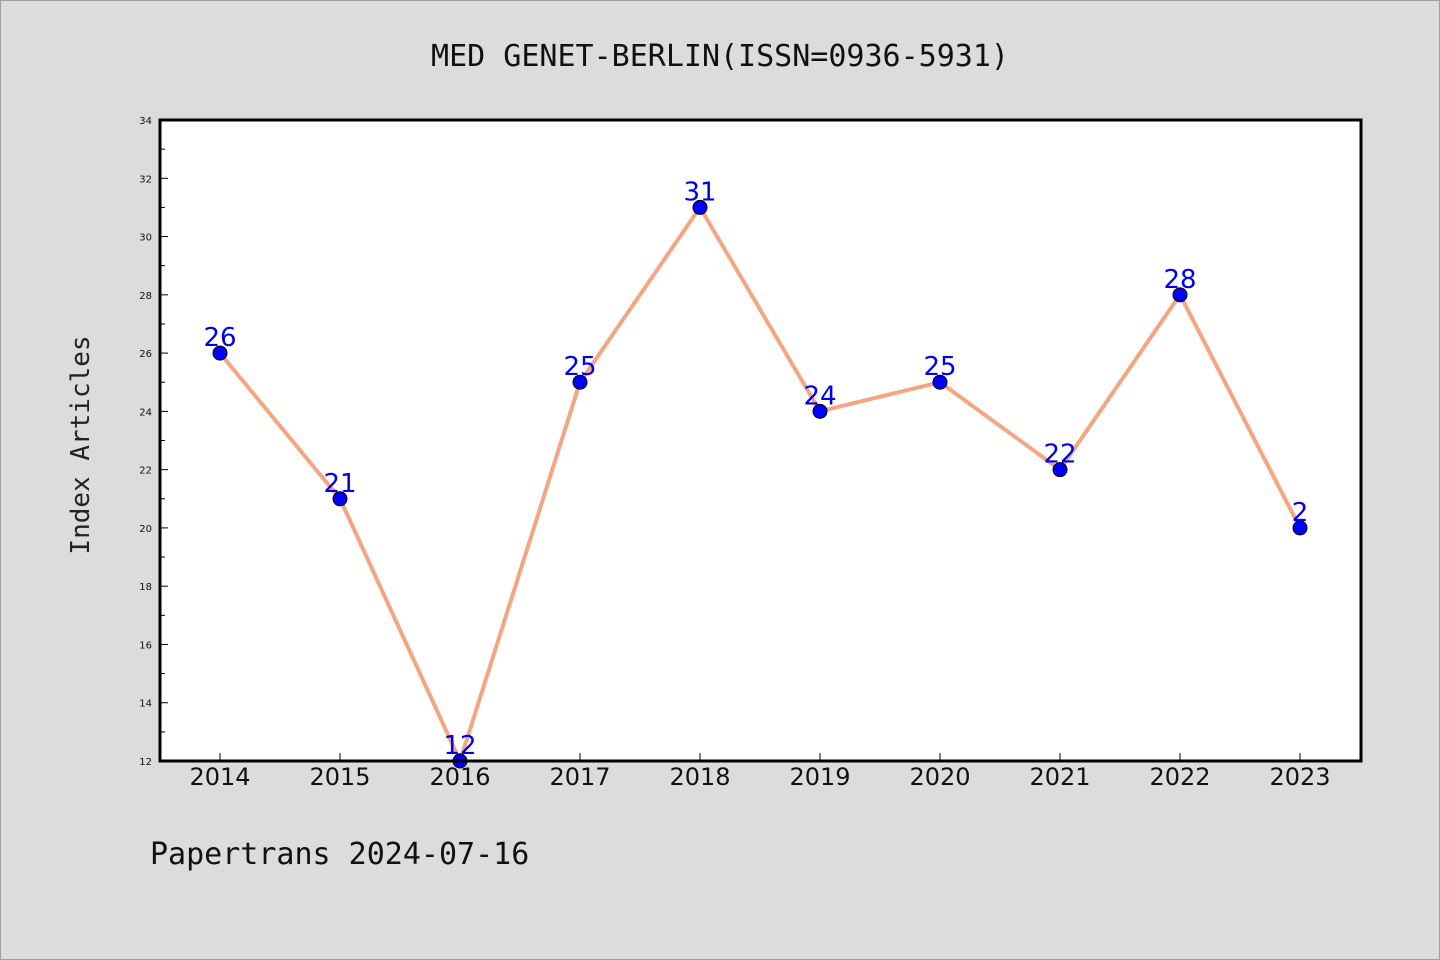 This screenshot has width=1440, height=960. What do you see at coordinates (145, 179) in the screenshot?
I see `y-tick-label: 32` at bounding box center [145, 179].